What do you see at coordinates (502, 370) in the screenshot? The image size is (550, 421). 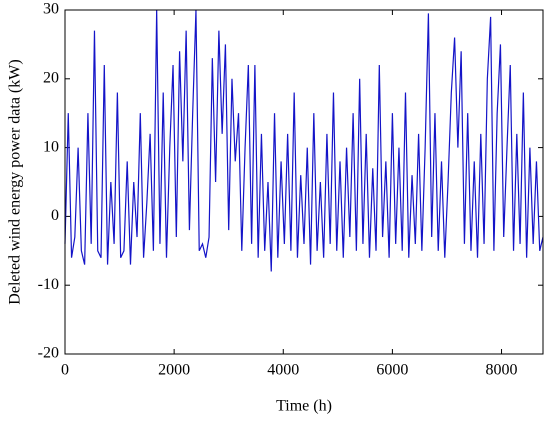 I see `x-tick-label: 8000` at bounding box center [502, 370].